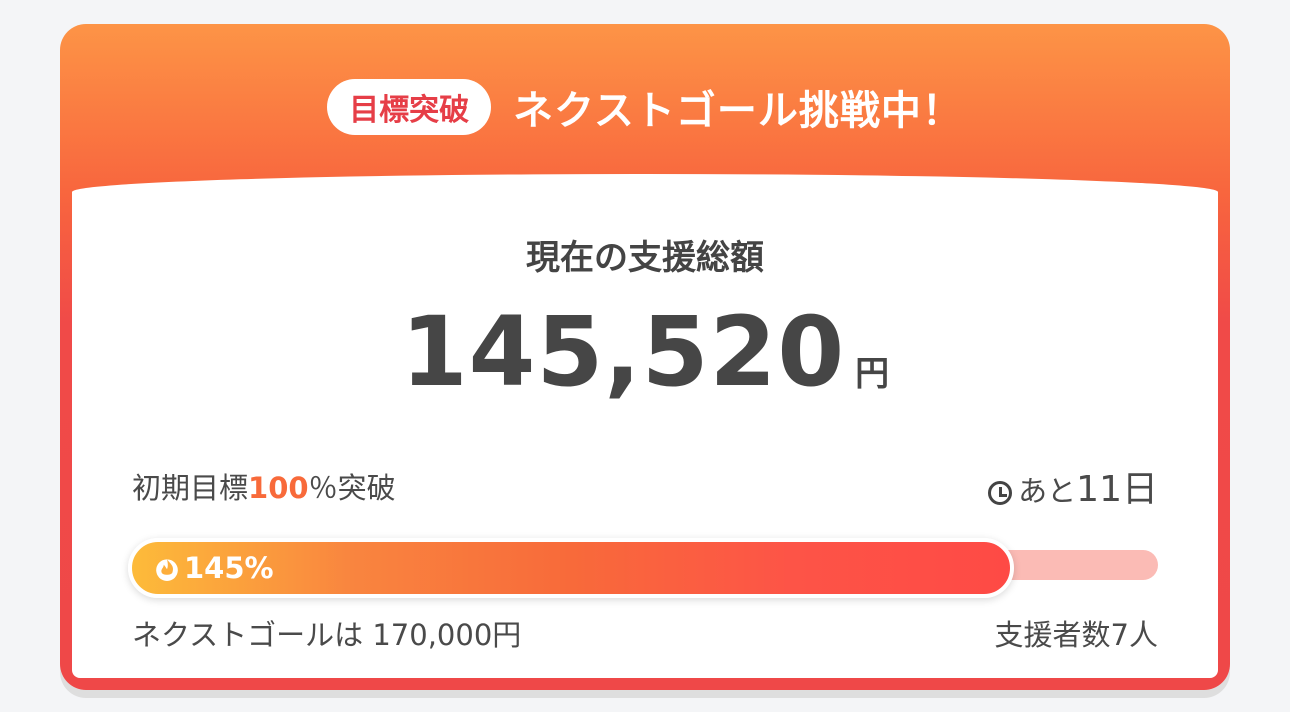 The height and width of the screenshot is (712, 1290). Describe the element at coordinates (229, 568) in the screenshot. I see `progress-percent: 145%` at that location.